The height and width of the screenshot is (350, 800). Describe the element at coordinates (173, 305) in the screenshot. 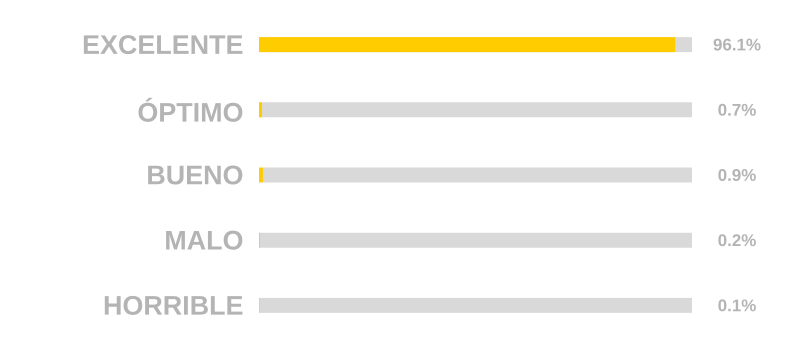

I see `y-tick-label: HORRIBLE` at that location.